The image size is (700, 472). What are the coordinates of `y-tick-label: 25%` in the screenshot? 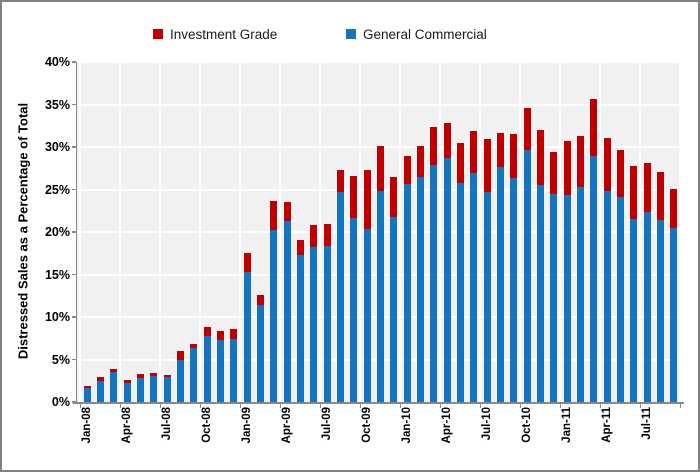 It's located at (57, 189).